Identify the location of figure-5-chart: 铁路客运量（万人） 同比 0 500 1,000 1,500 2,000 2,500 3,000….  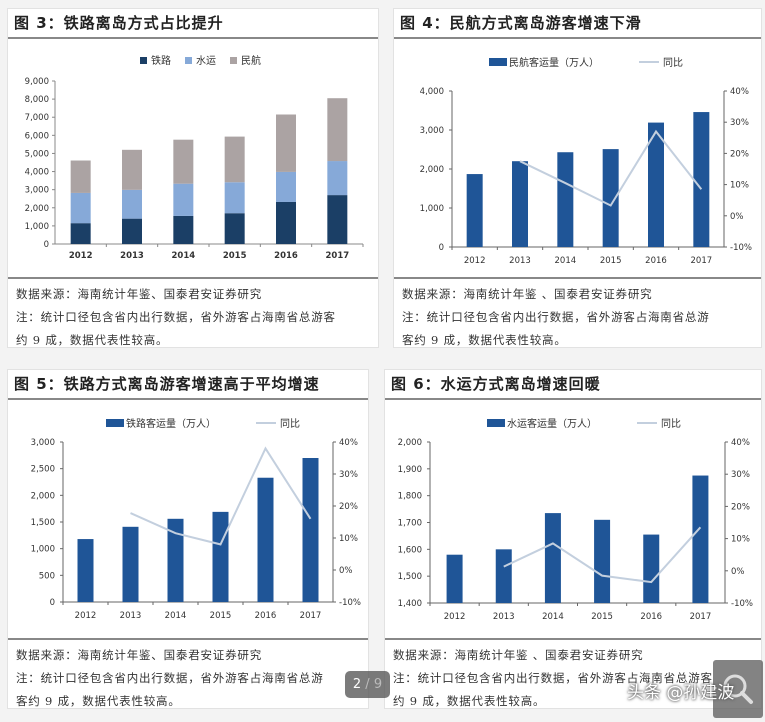
(196, 519).